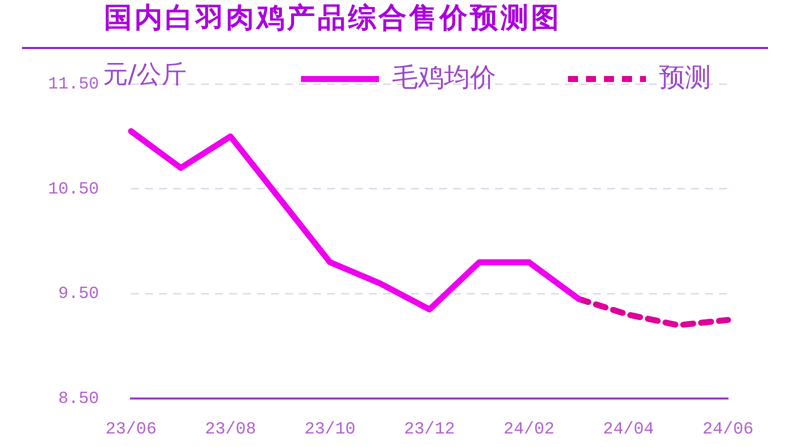 Image resolution: width=800 pixels, height=447 pixels. Describe the element at coordinates (628, 430) in the screenshot. I see `x-tick-label: 24/04` at that location.